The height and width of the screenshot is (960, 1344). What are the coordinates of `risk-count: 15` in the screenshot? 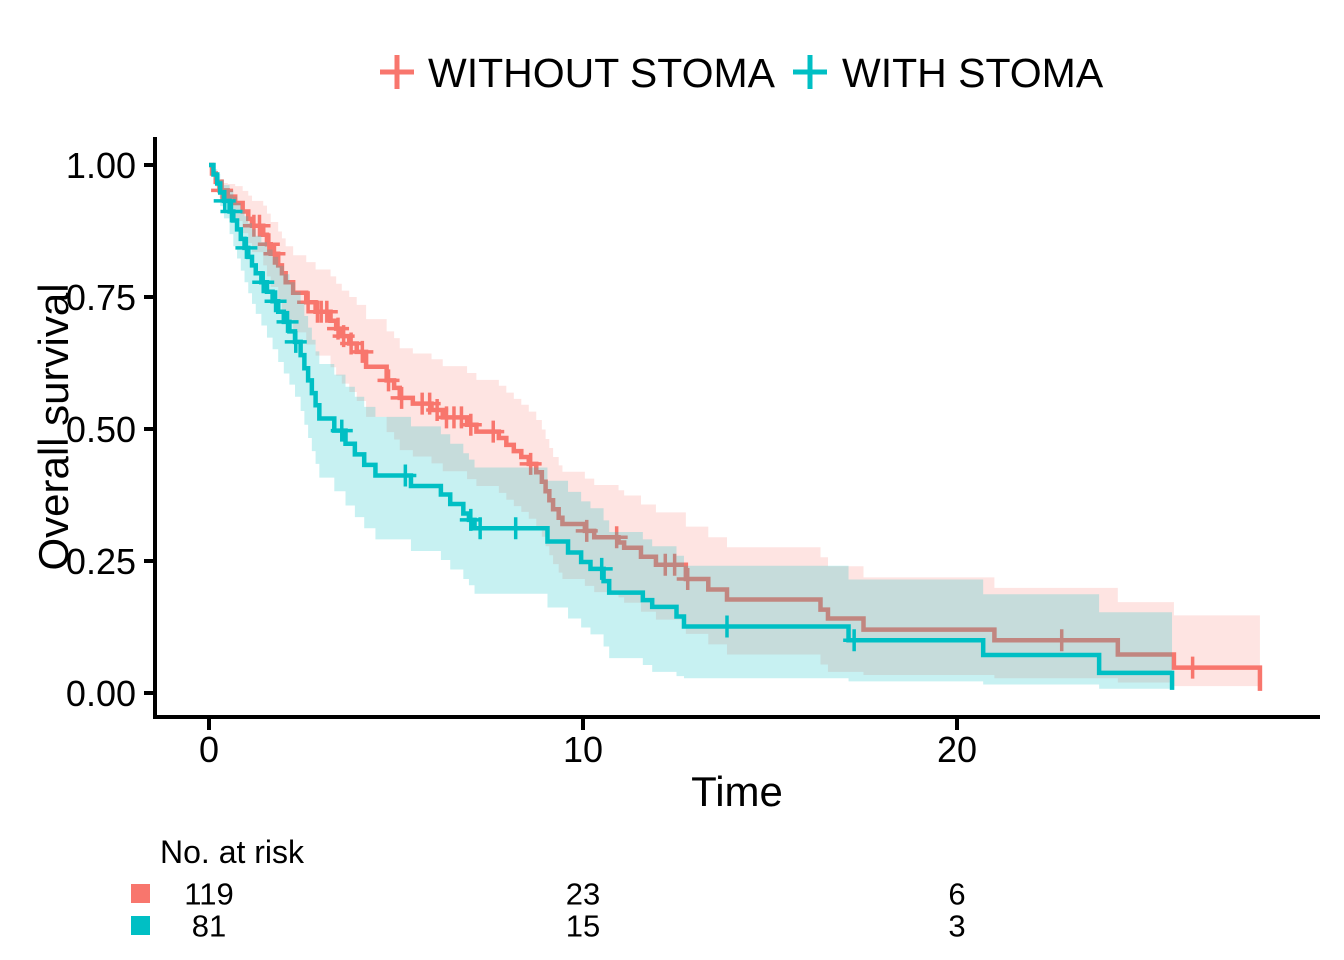 It's located at (583, 926).